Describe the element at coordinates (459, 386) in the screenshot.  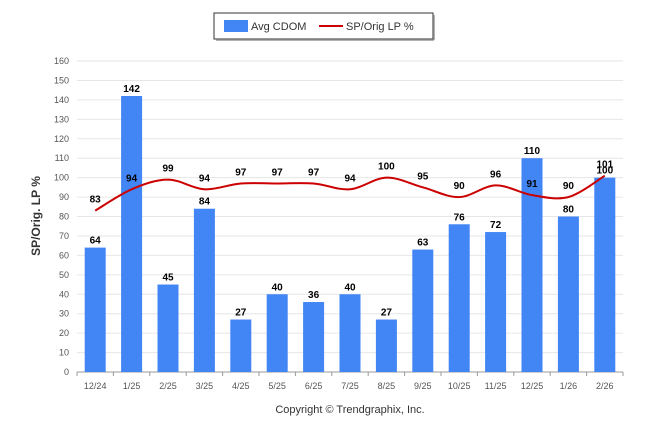
I see `x-tick-label: 10/25` at that location.